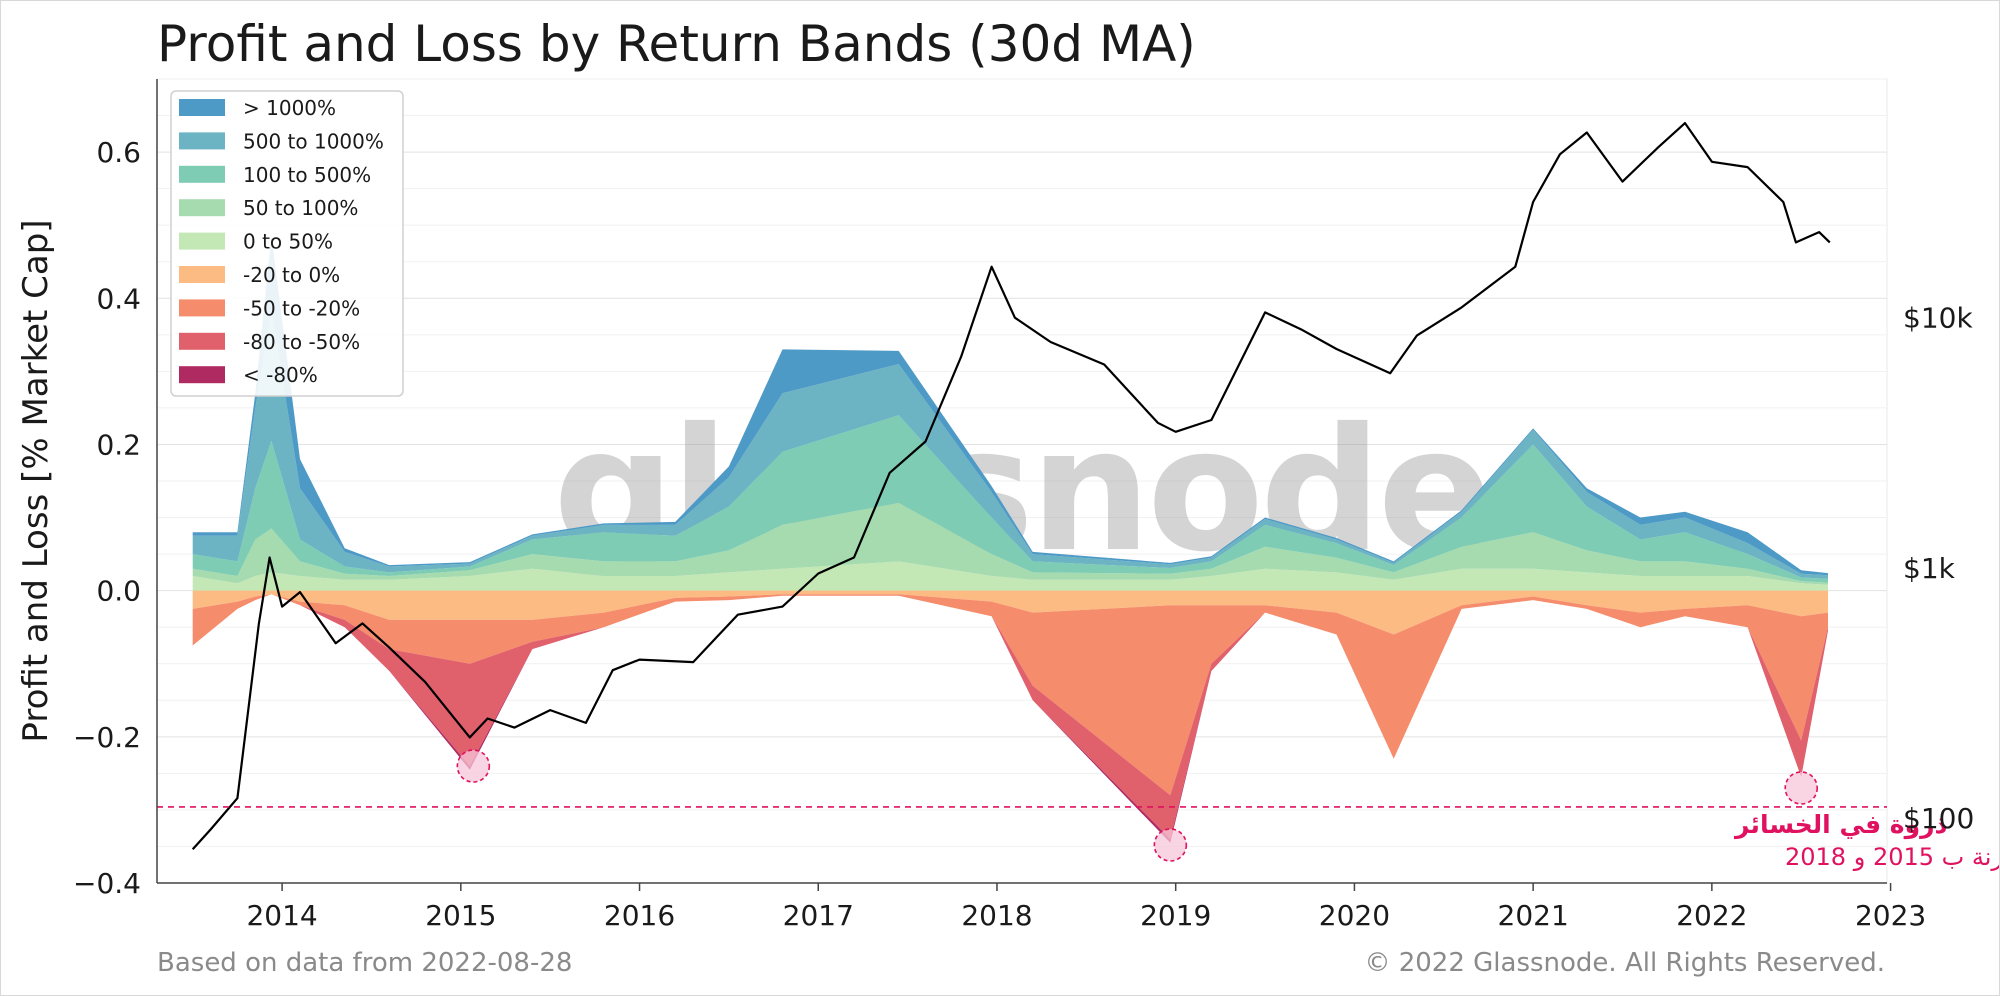  I want to click on legend-label: < -80%, so click(280, 375).